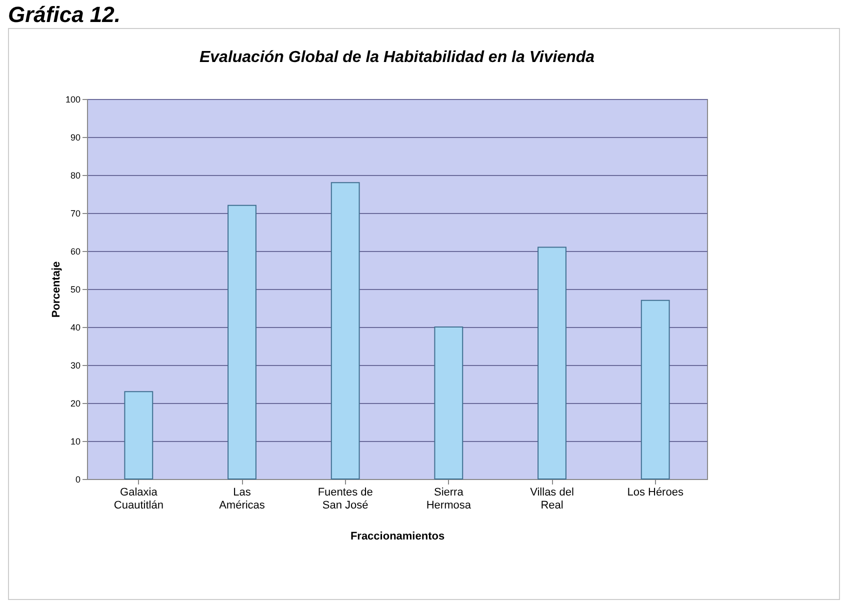 The height and width of the screenshot is (612, 854). What do you see at coordinates (139, 499) in the screenshot?
I see `x-tick-label: Galaxia Cuautitlán` at bounding box center [139, 499].